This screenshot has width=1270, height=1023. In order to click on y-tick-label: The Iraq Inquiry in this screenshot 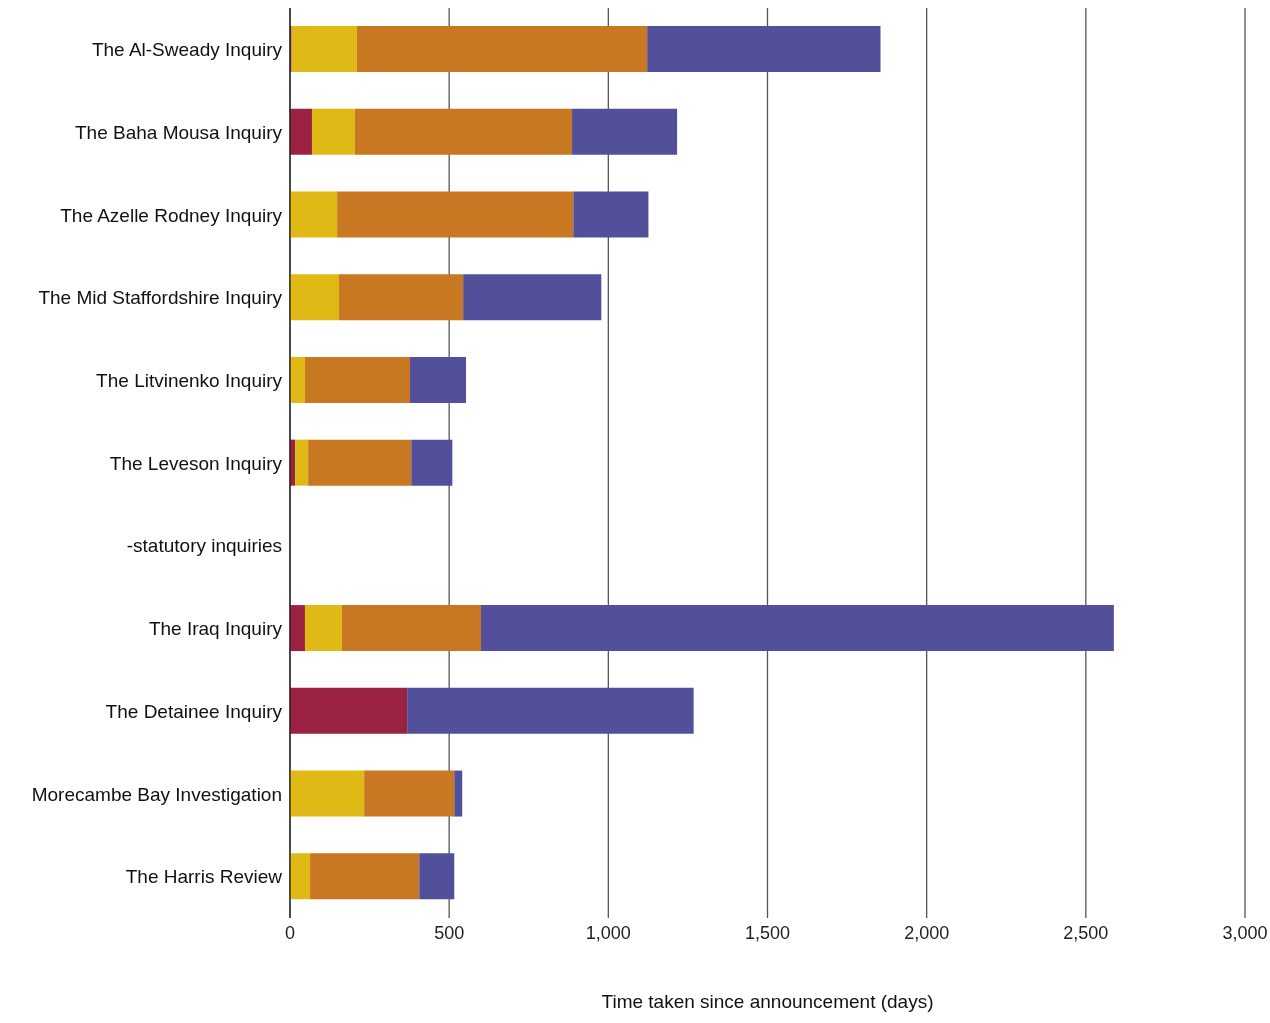, I will do `click(215, 629)`.